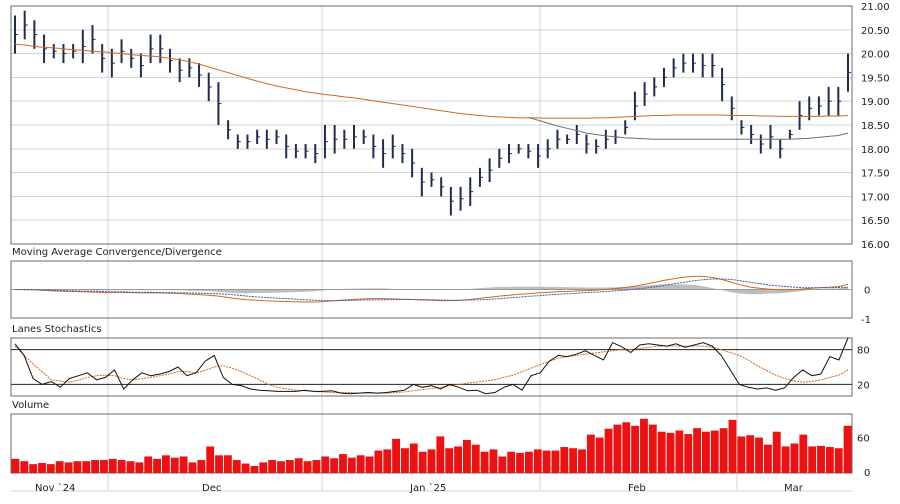 The width and height of the screenshot is (900, 504). Describe the element at coordinates (875, 174) in the screenshot. I see `price-tick-label: 17.50` at that location.